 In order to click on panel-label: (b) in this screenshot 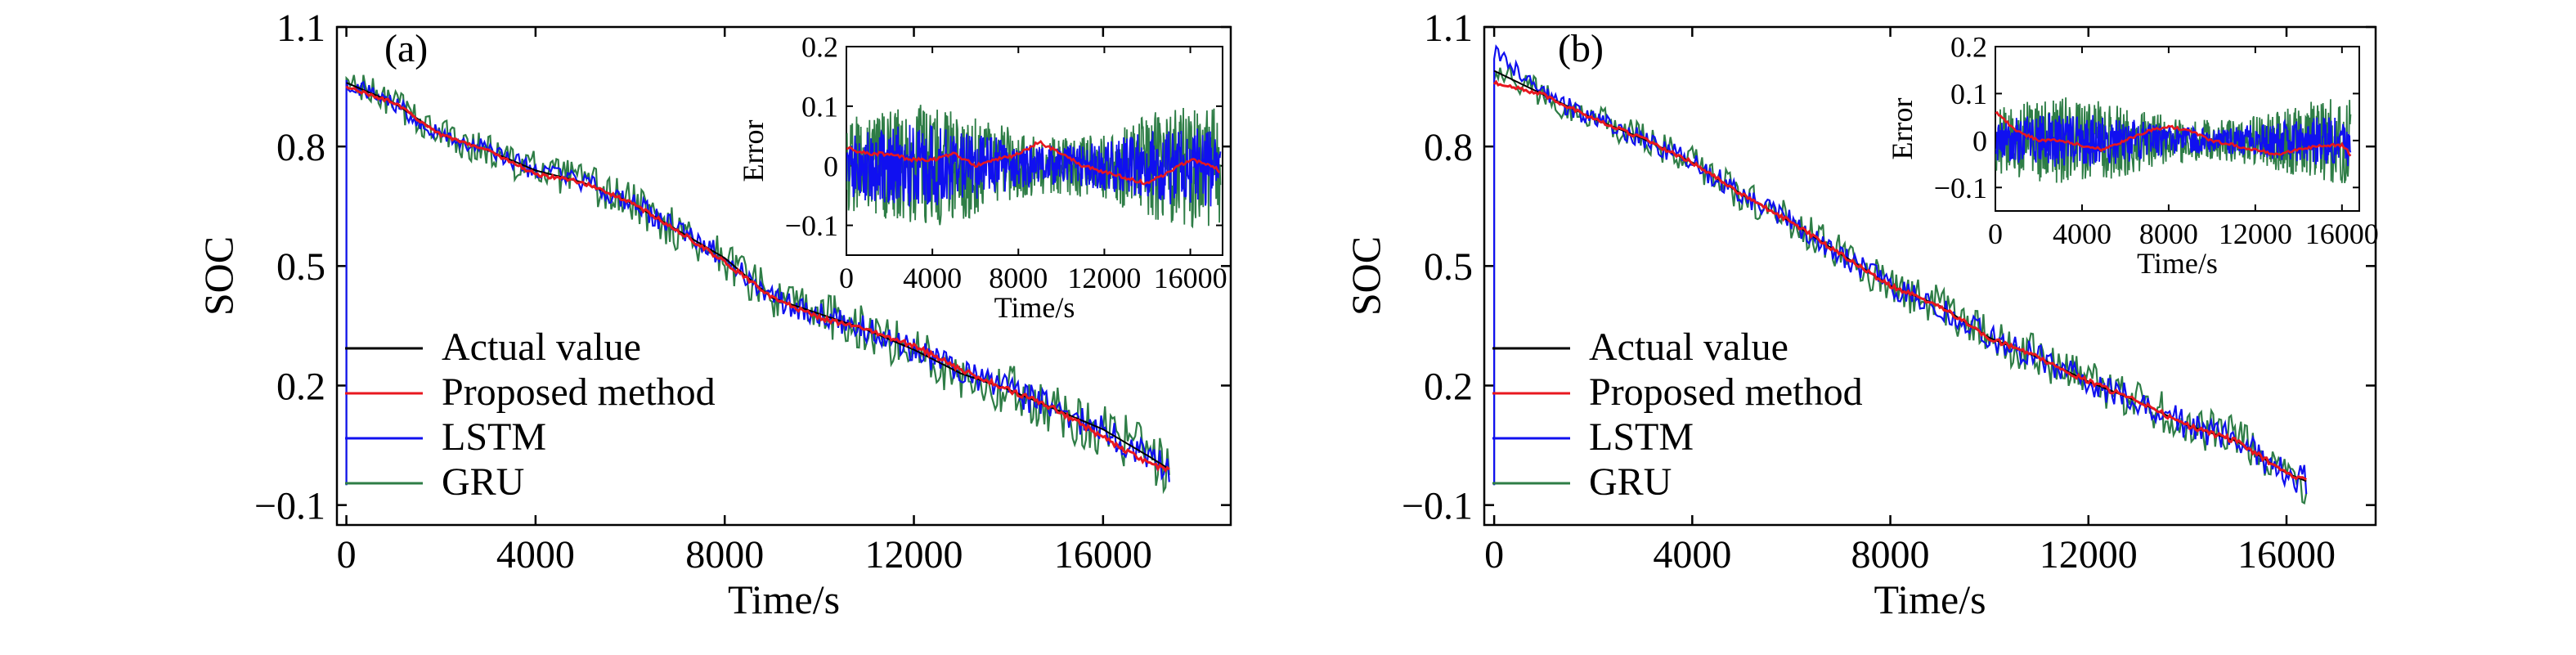, I will do `click(1581, 48)`.